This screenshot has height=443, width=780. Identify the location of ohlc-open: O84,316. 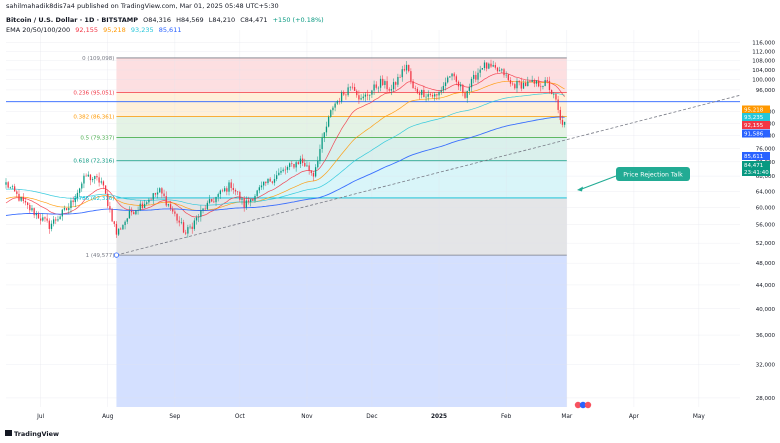
(157, 20).